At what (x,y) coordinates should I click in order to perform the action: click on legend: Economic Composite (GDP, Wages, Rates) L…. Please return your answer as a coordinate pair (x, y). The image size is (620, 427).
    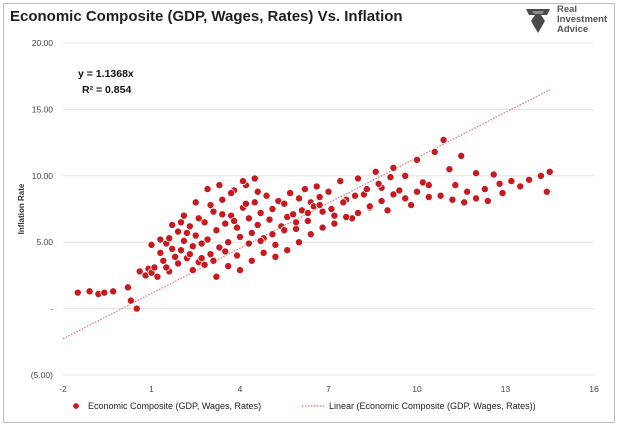
    Looking at the image, I should click on (304, 406).